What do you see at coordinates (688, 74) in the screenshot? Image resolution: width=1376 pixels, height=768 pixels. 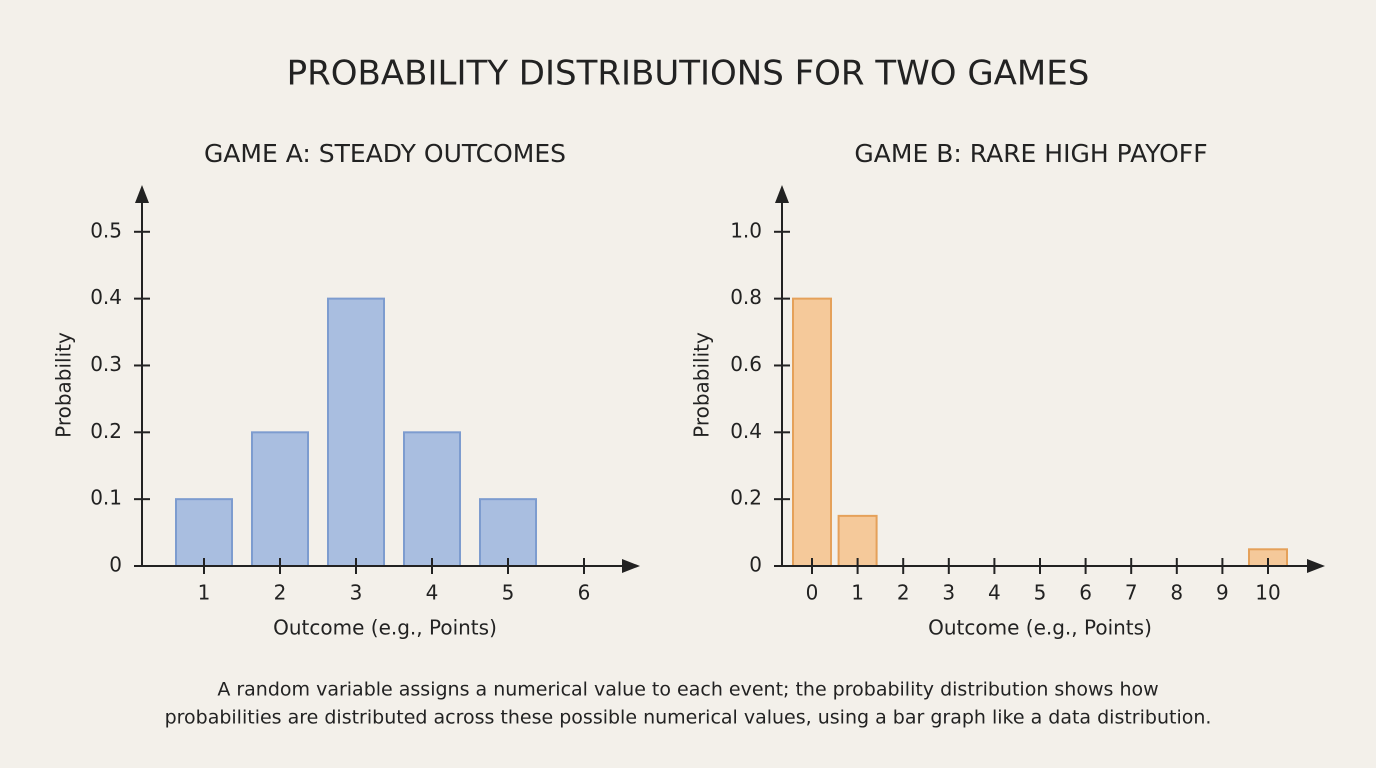 I see `page-title: PROBABILITY DISTRIBUTIONS FOR TWO GAMES` at bounding box center [688, 74].